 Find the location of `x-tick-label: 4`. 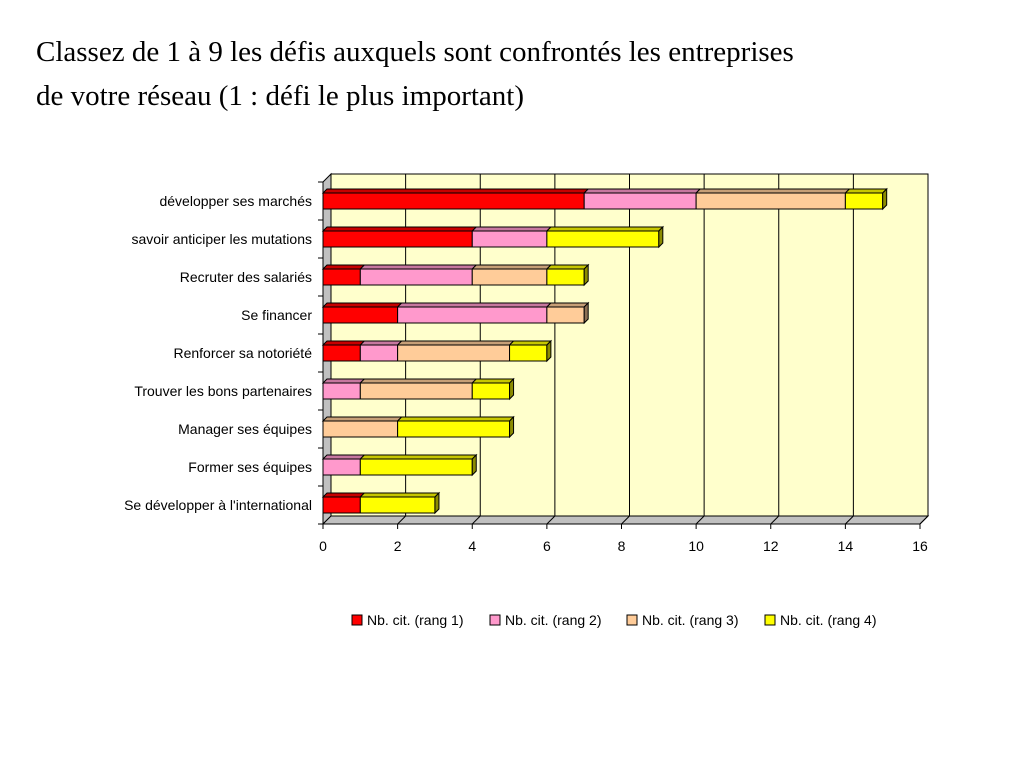

x-tick-label: 4 is located at coordinates (472, 546).